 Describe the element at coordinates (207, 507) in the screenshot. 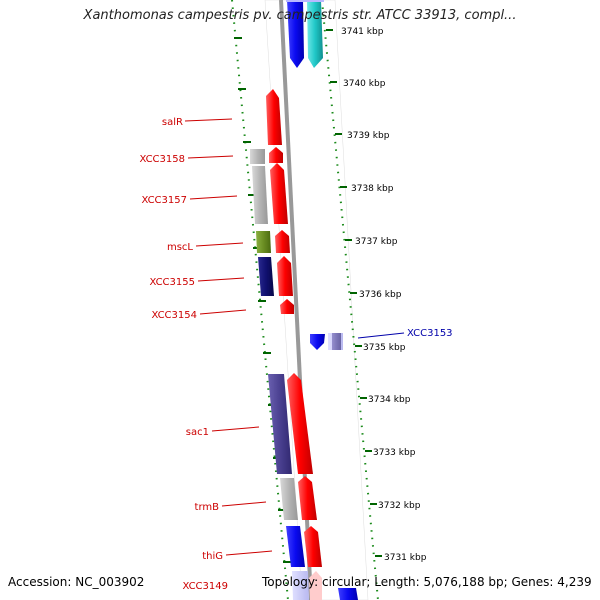

I see `gene-label-trmB: trmB` at that location.